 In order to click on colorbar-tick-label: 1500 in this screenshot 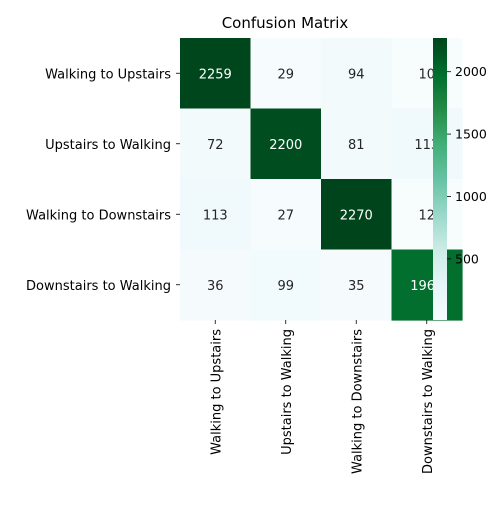, I will do `click(471, 134)`.